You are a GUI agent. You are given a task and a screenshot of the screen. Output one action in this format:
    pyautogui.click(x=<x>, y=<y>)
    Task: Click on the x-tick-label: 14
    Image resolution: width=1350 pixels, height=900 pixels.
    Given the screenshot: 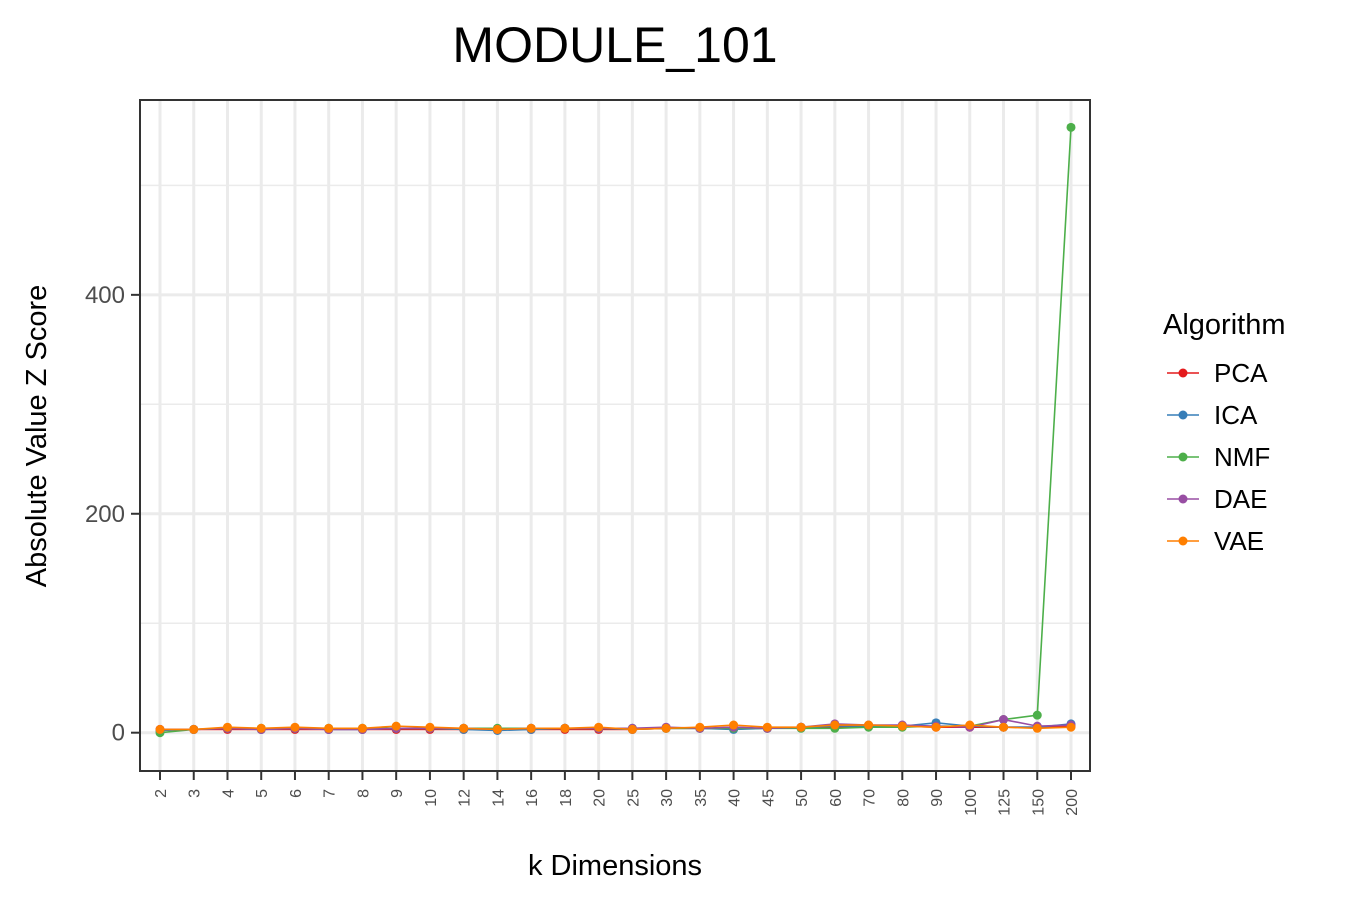 What is the action you would take?
    pyautogui.click(x=498, y=798)
    